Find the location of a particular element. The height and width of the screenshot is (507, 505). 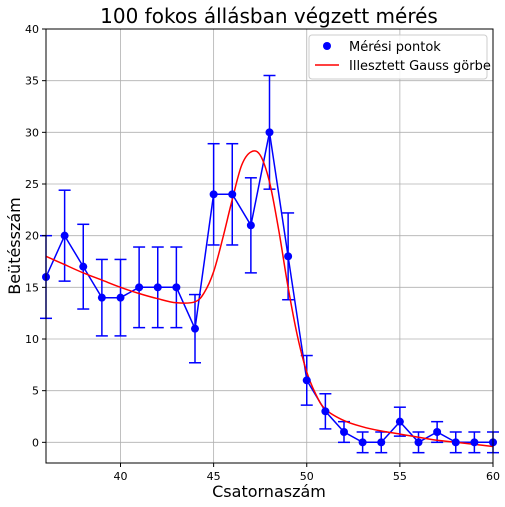

y-axis: 0 5 10 15 20 25 30 35 40 is located at coordinates (35, 236).